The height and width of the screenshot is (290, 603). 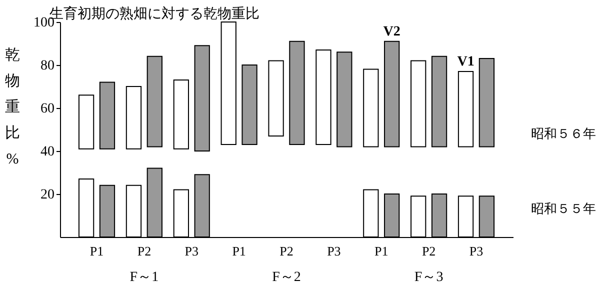 I want to click on series-label: V2, so click(x=391, y=32).